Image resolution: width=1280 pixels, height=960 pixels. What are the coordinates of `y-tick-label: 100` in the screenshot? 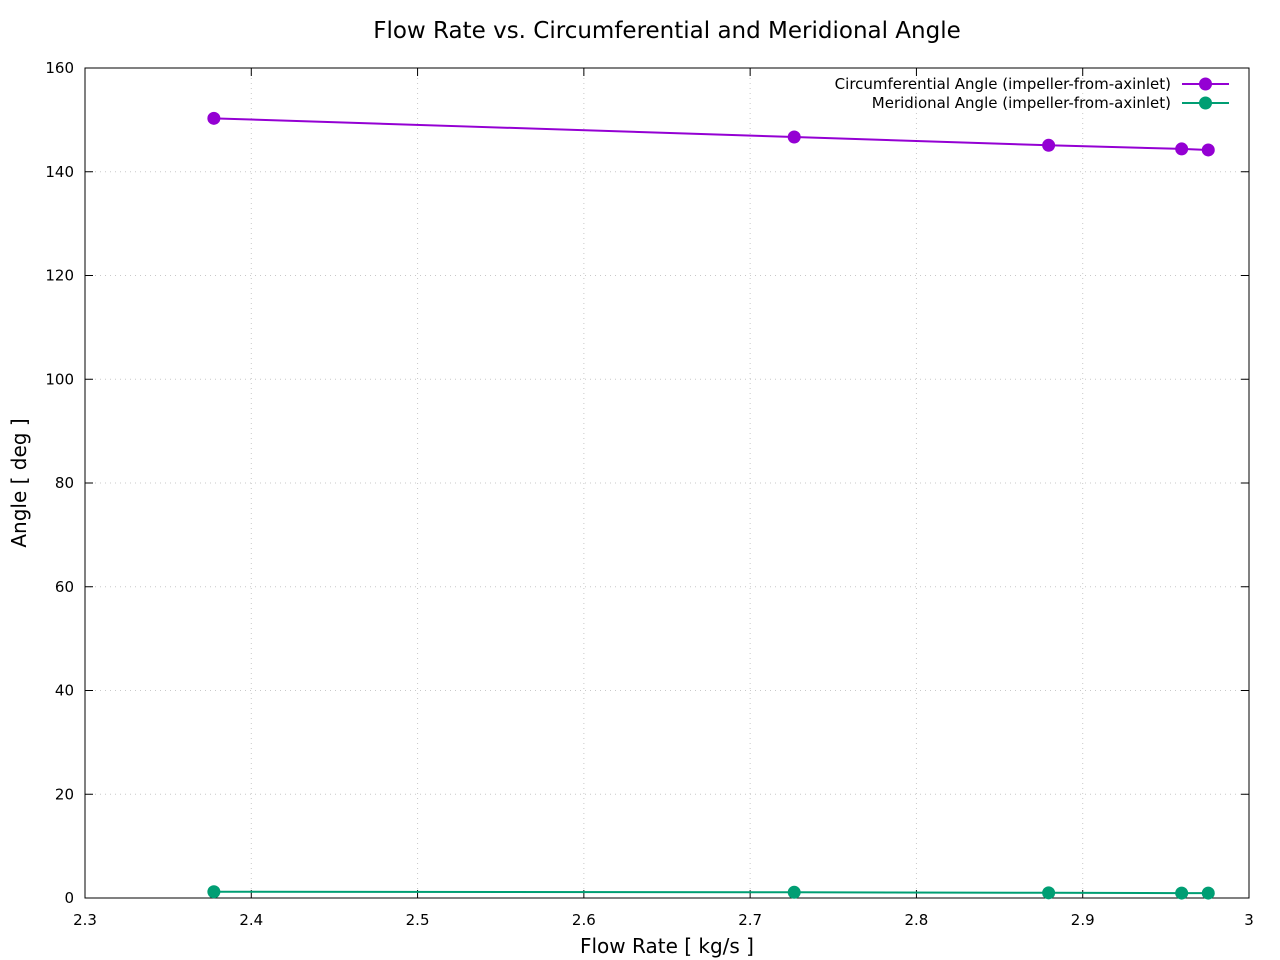 It's located at (59, 379).